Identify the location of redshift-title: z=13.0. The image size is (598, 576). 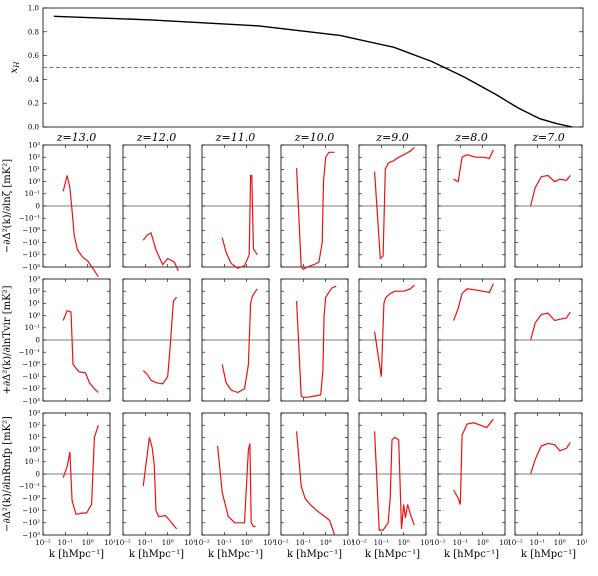
(76, 137).